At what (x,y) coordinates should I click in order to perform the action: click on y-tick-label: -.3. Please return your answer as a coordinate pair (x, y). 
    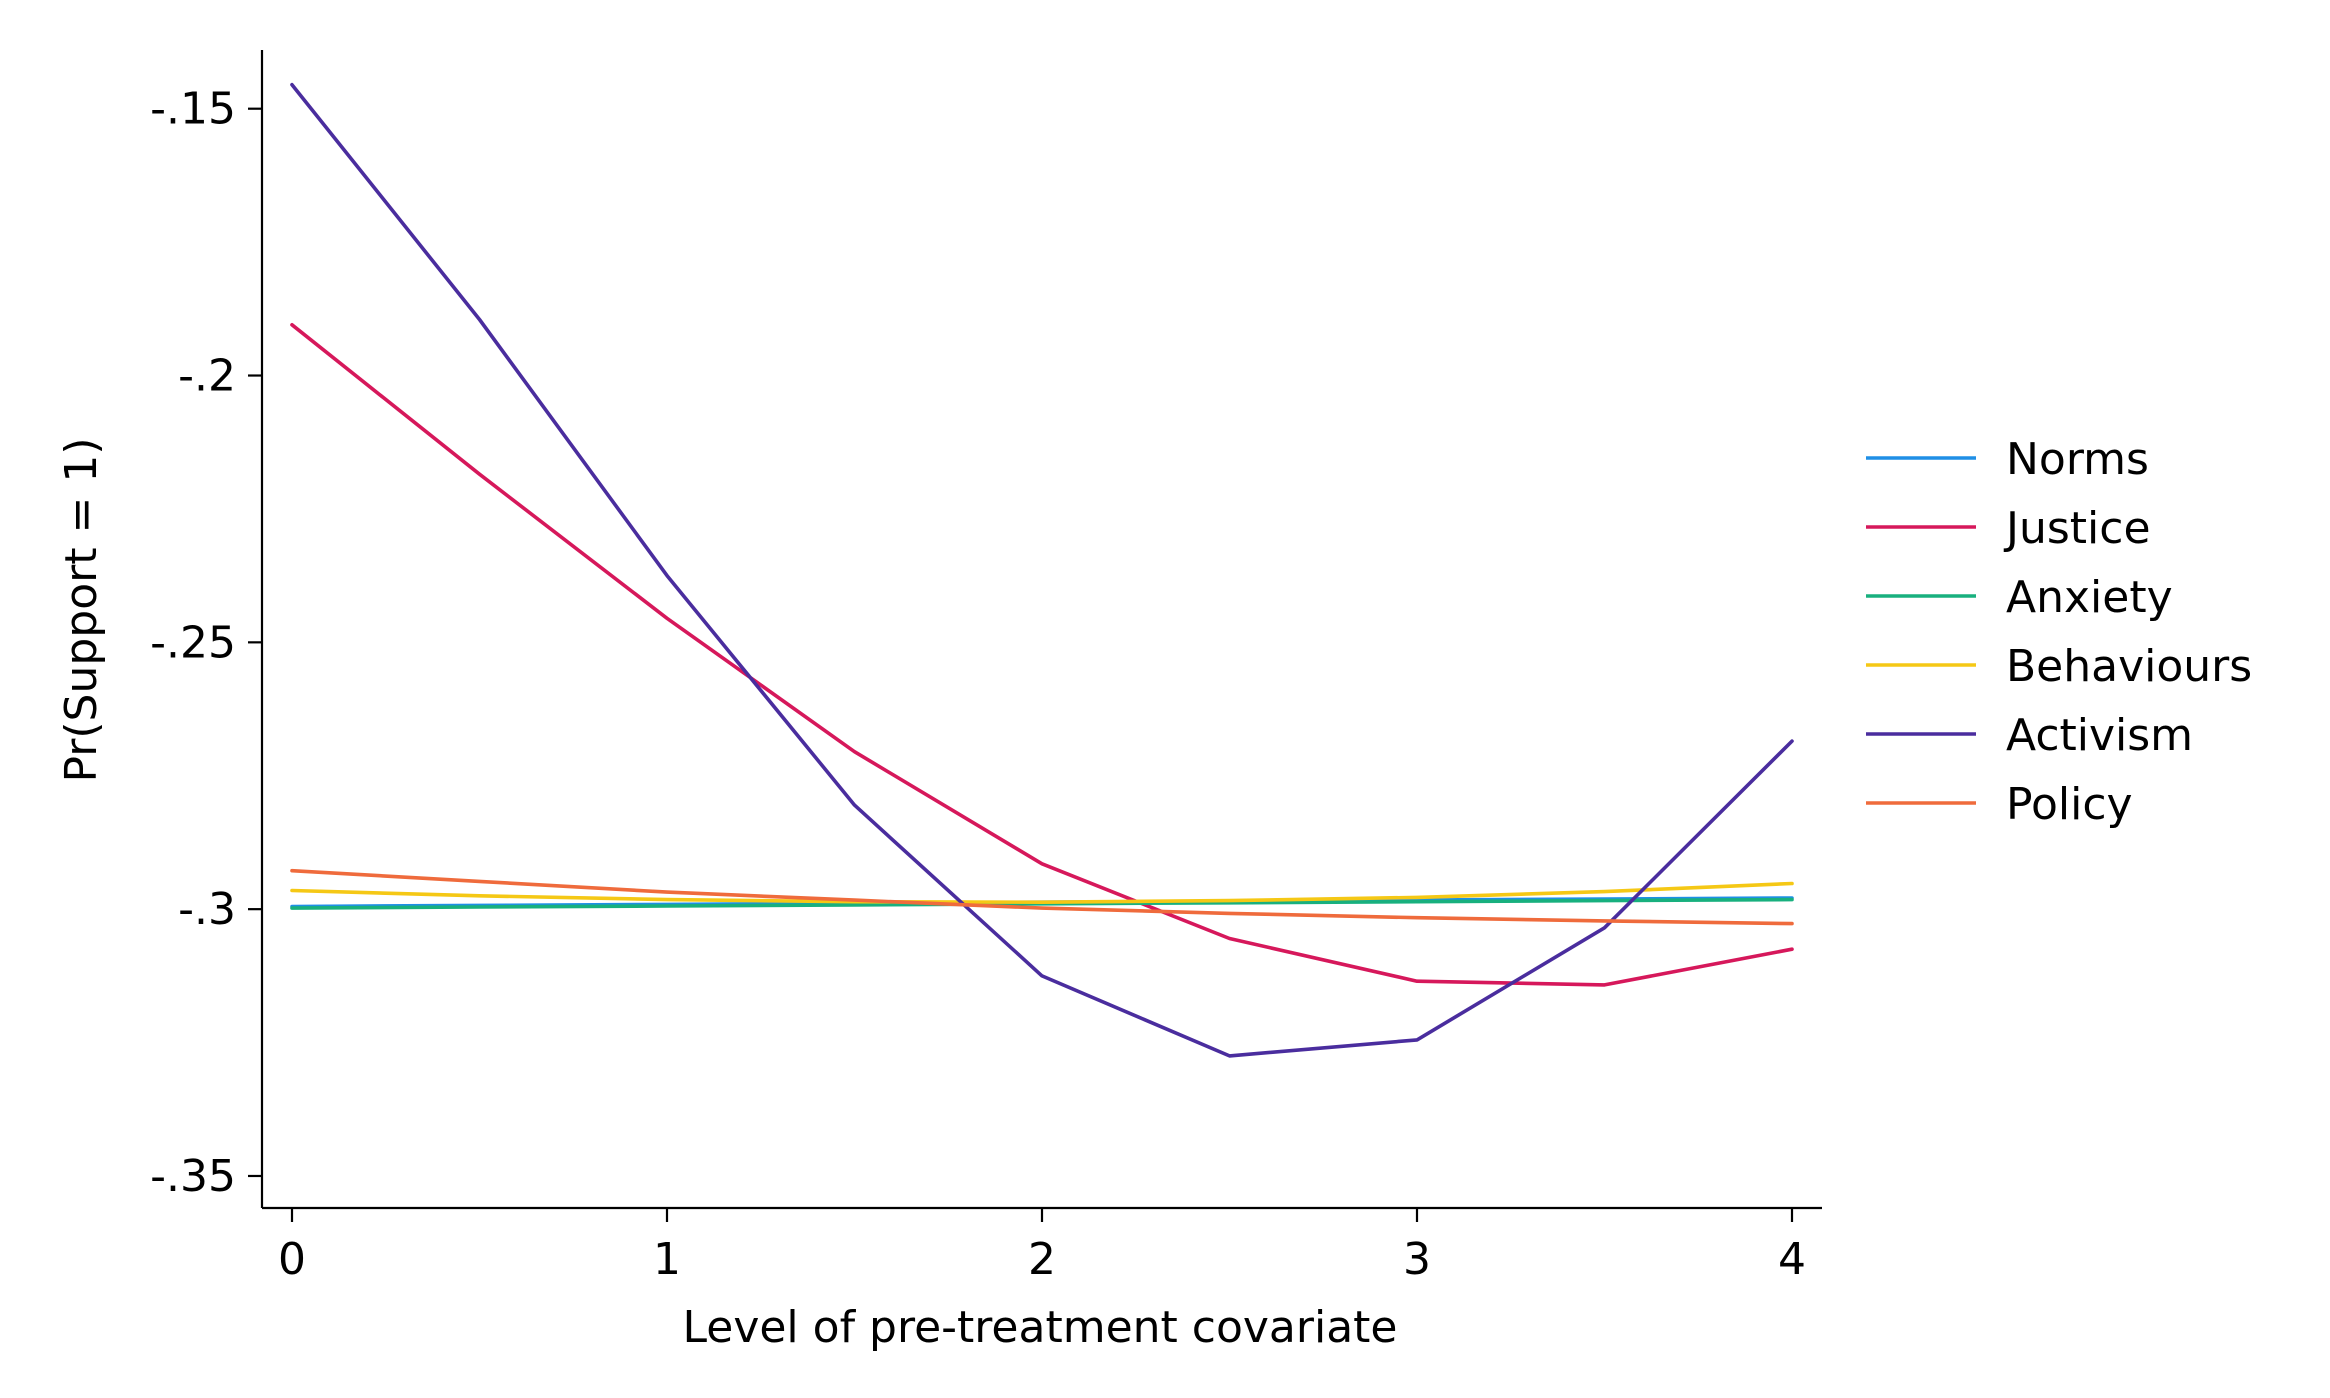
    Looking at the image, I should click on (207, 909).